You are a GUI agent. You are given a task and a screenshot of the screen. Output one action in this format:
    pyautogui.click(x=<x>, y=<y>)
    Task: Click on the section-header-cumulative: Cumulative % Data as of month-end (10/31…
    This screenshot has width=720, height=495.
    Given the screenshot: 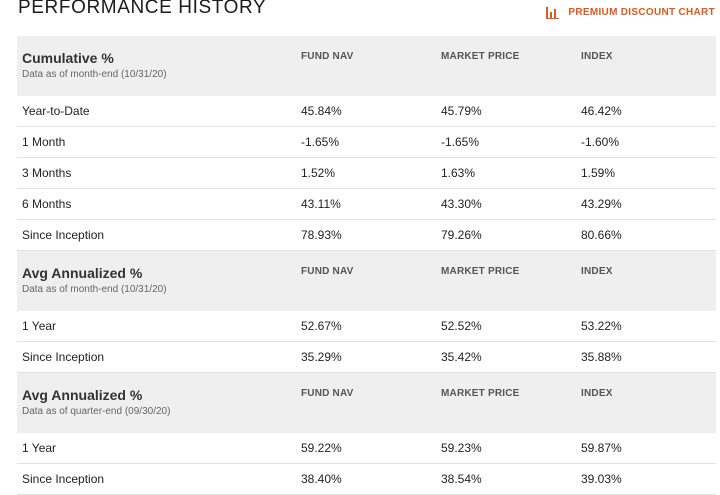 What is the action you would take?
    pyautogui.click(x=366, y=66)
    